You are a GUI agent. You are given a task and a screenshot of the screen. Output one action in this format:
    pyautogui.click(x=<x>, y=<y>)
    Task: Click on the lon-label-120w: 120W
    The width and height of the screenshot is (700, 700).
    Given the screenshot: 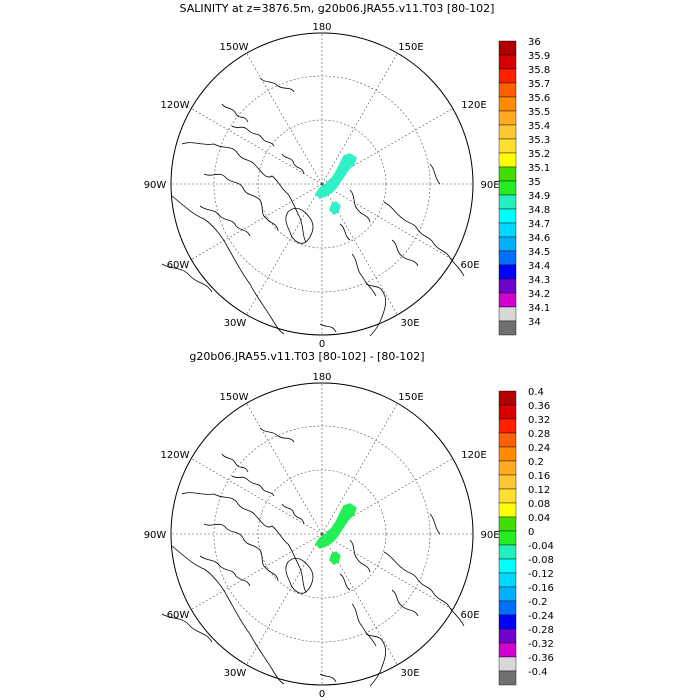 What is the action you would take?
    pyautogui.click(x=175, y=455)
    